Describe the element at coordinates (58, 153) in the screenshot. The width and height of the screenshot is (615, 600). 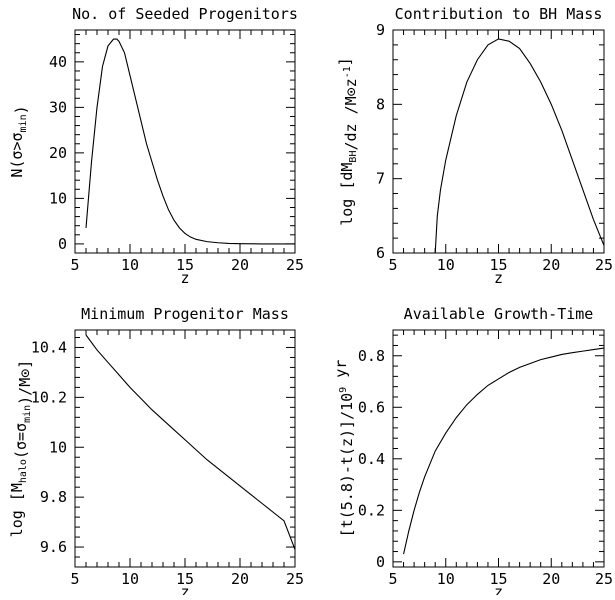
I see `y-tick-label: 20` at that location.